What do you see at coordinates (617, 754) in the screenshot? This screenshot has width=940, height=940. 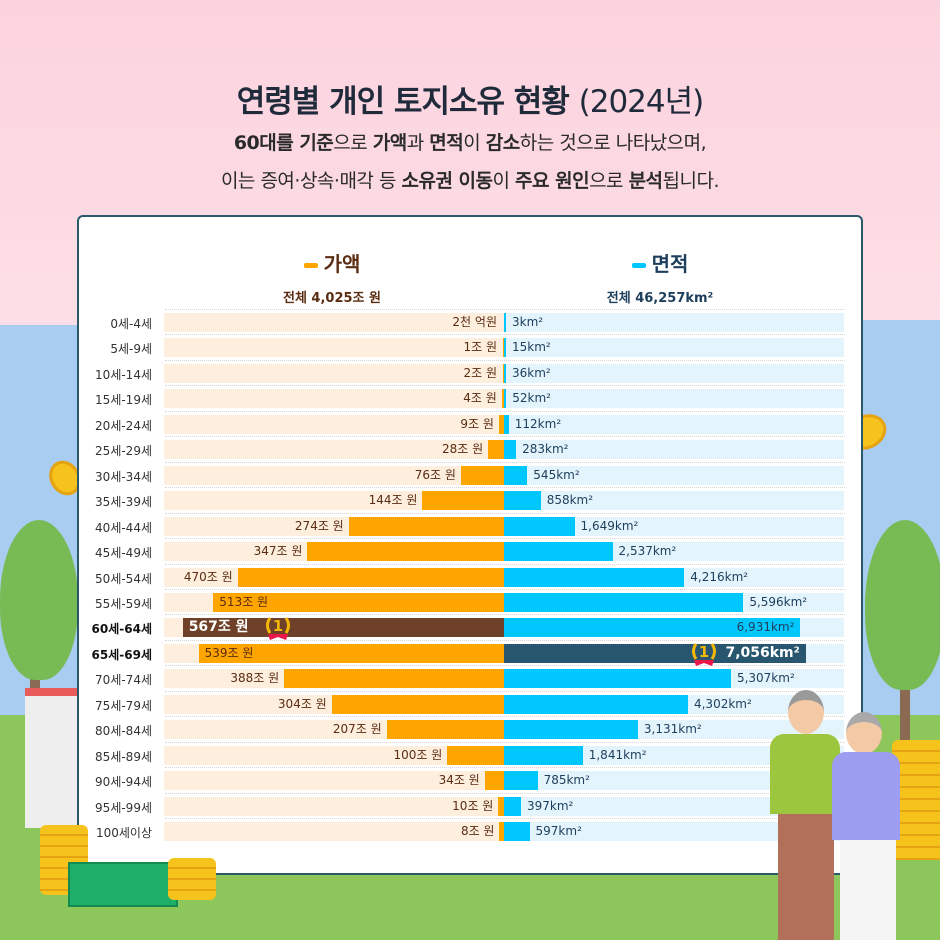 I see `area-label: 1,841km²` at bounding box center [617, 754].